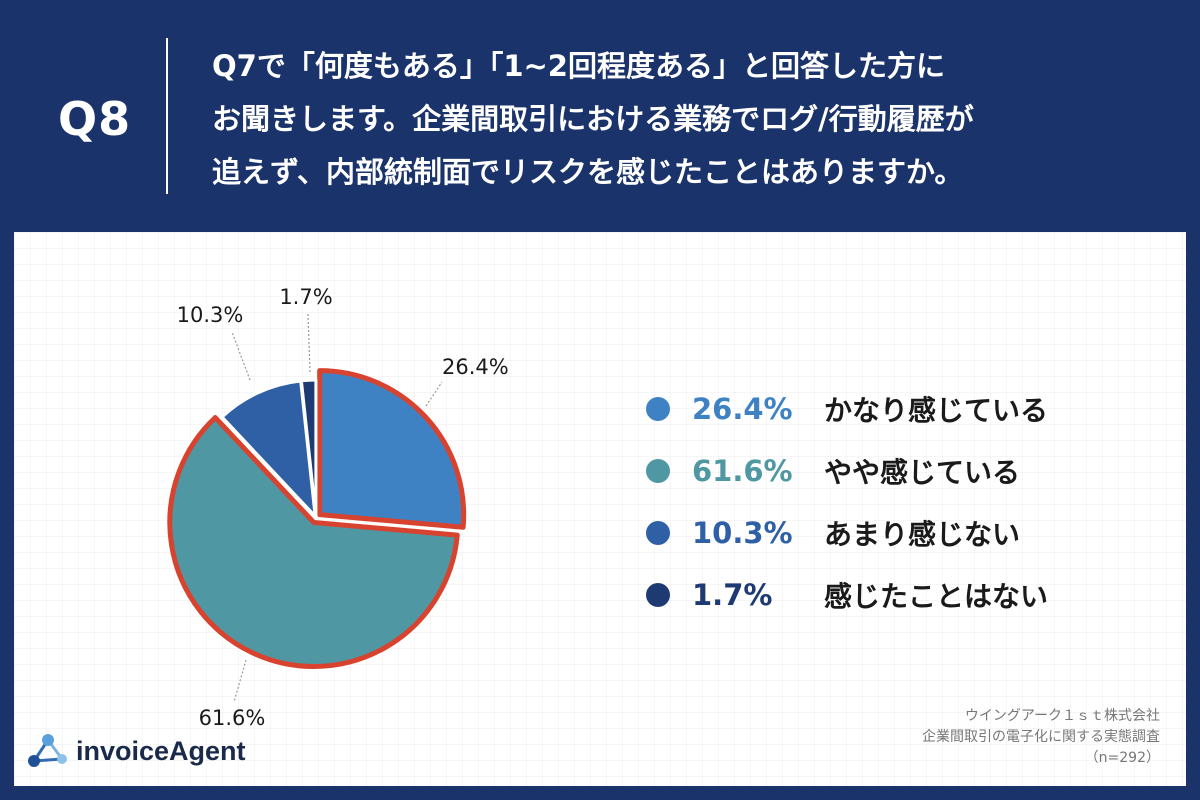  Describe the element at coordinates (1122, 758) in the screenshot. I see `source-sample-size: （n=292）` at that location.